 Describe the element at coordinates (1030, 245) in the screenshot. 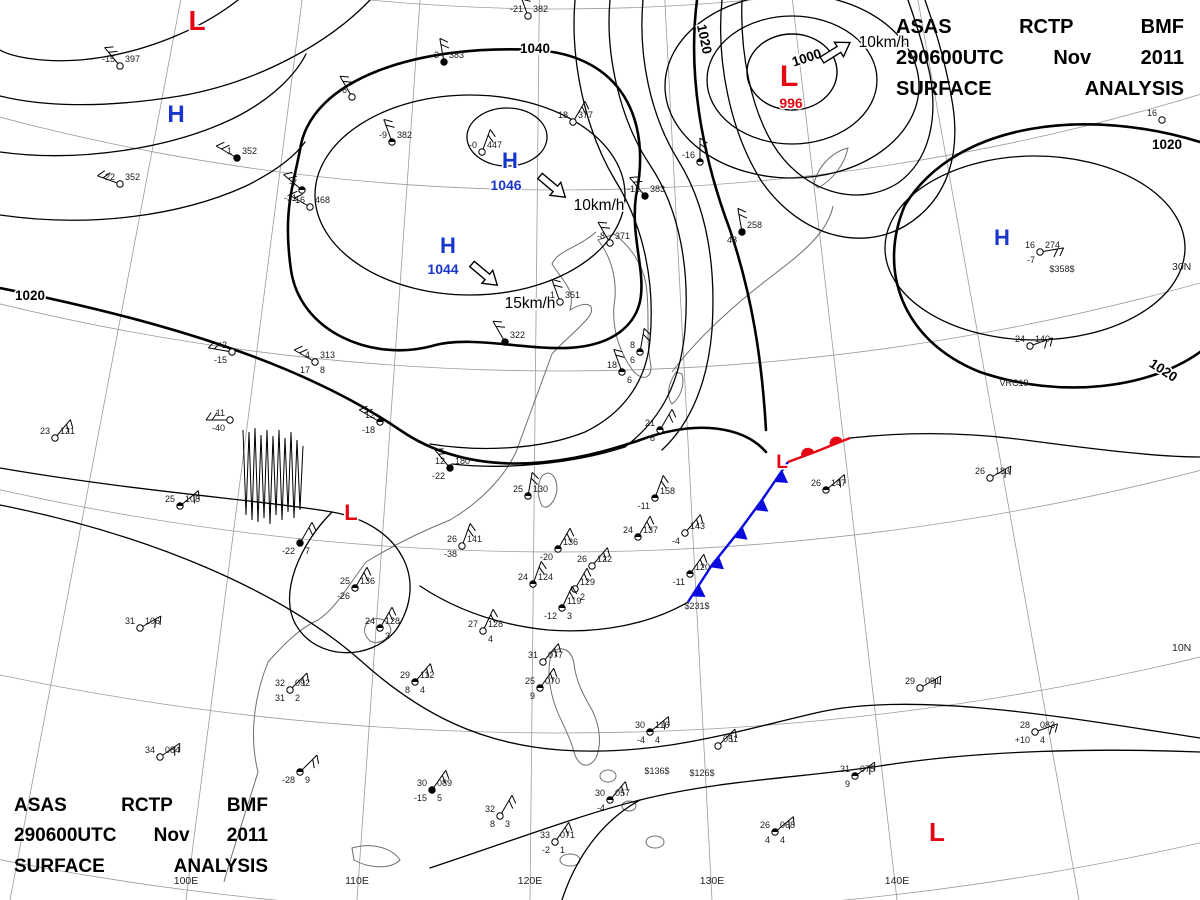

I see `station-value: 16` at that location.